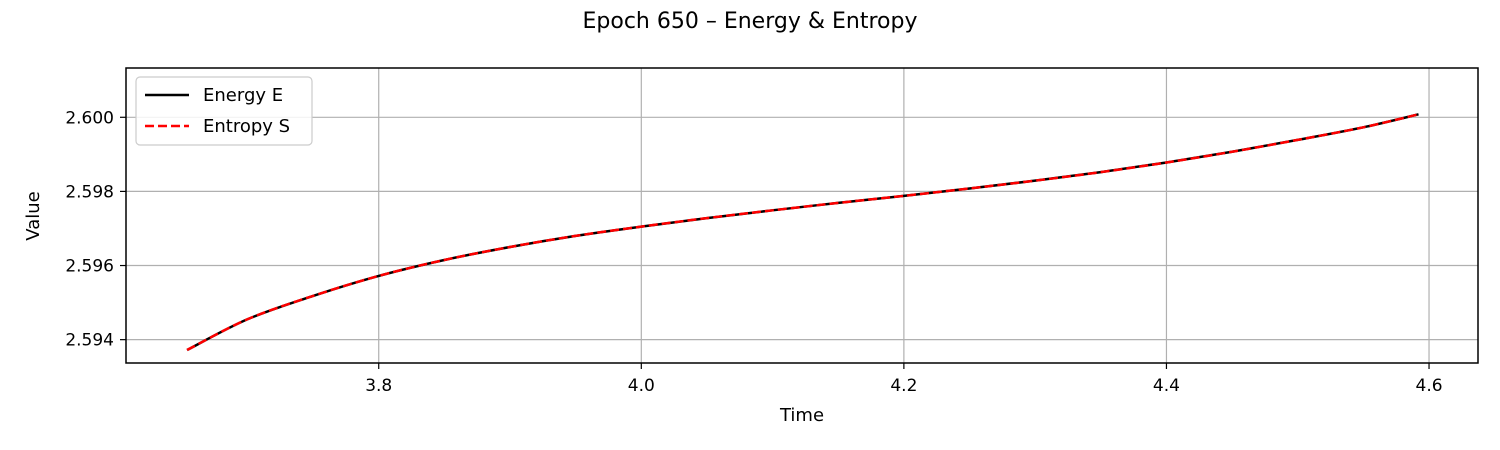  I want to click on legend: Energy E Entropy S, so click(224, 111).